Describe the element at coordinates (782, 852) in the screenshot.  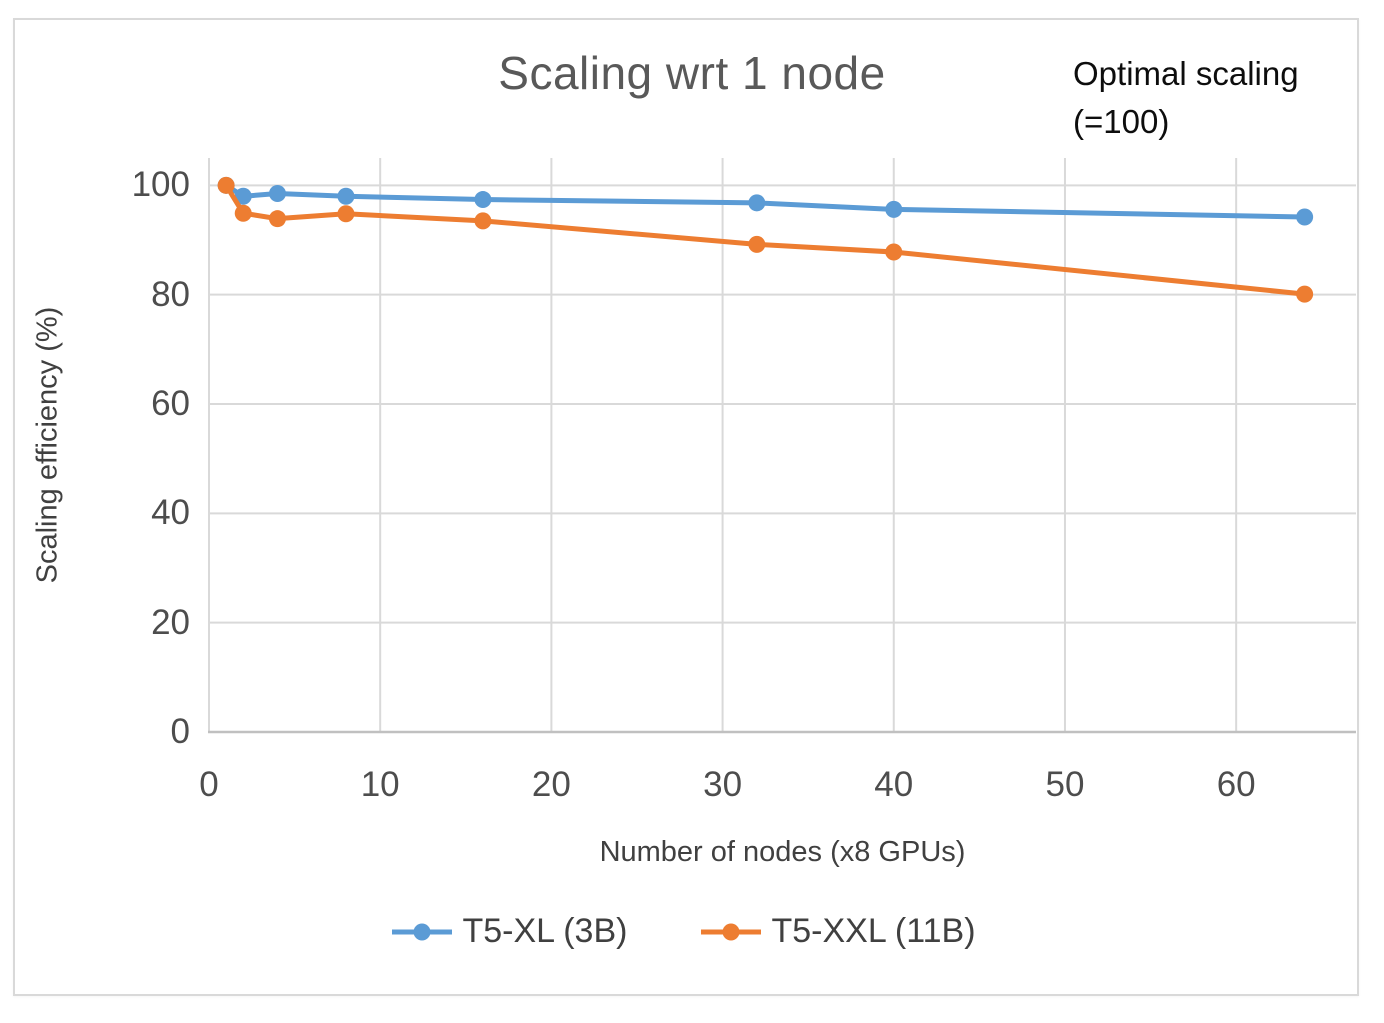
I see `x-axis-title: Number of nodes (x8 GPUs)` at that location.